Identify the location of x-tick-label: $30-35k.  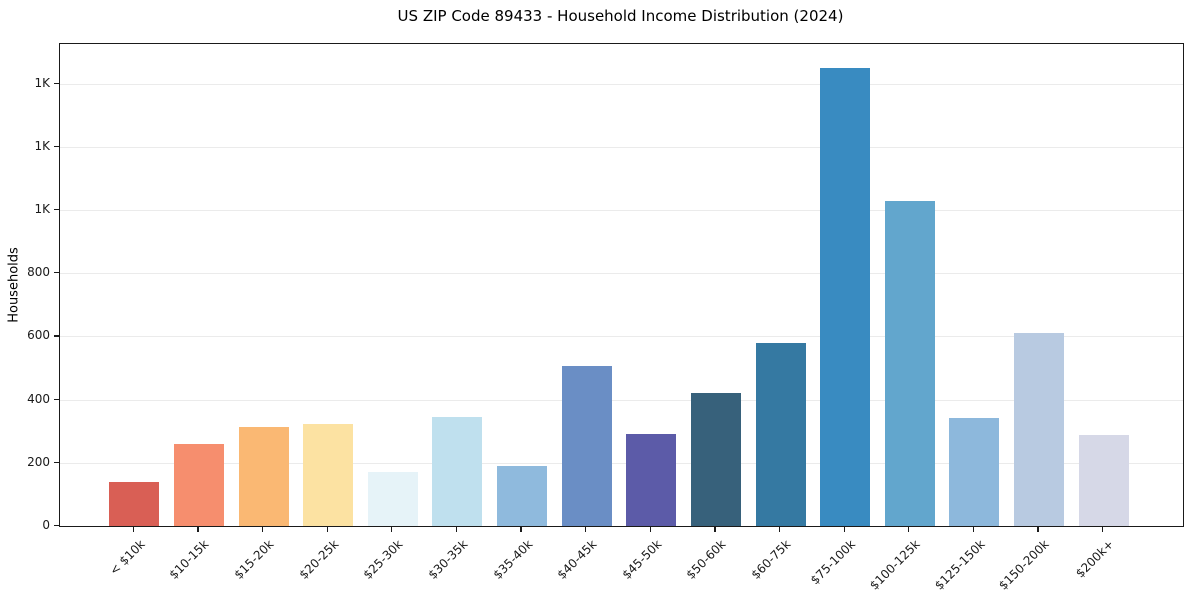
(448, 559).